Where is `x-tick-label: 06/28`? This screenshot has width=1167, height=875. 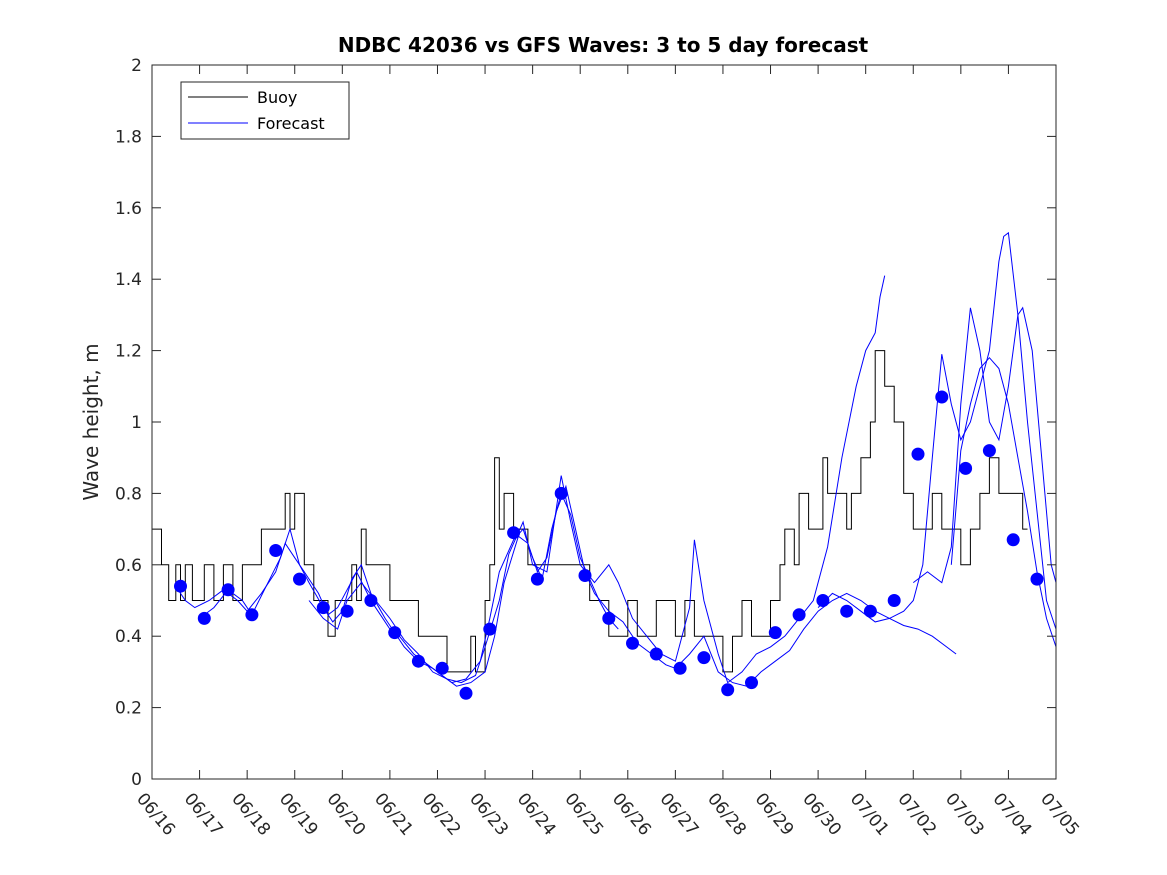 x-tick-label: 06/28 is located at coordinates (726, 814).